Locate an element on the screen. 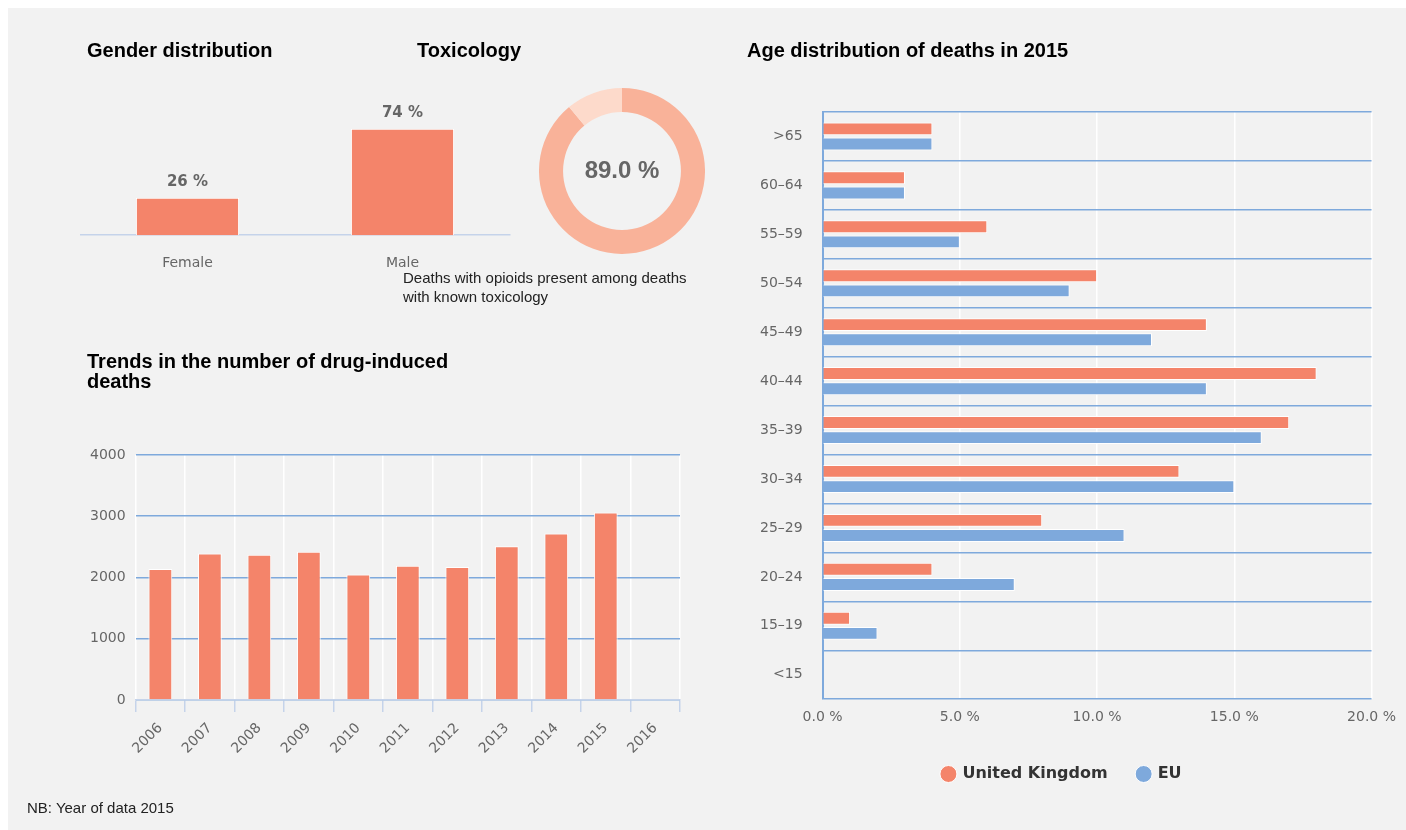 Image resolution: width=1406 pixels, height=830 pixels. y-tick-label: 1000 is located at coordinates (107, 637).